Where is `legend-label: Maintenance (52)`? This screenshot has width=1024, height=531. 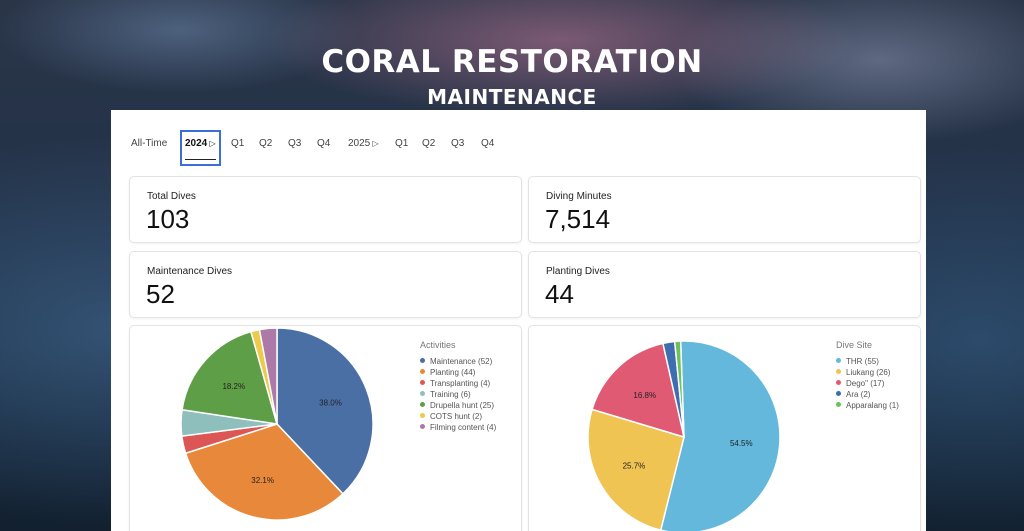
legend-label: Maintenance (52) is located at coordinates (461, 361).